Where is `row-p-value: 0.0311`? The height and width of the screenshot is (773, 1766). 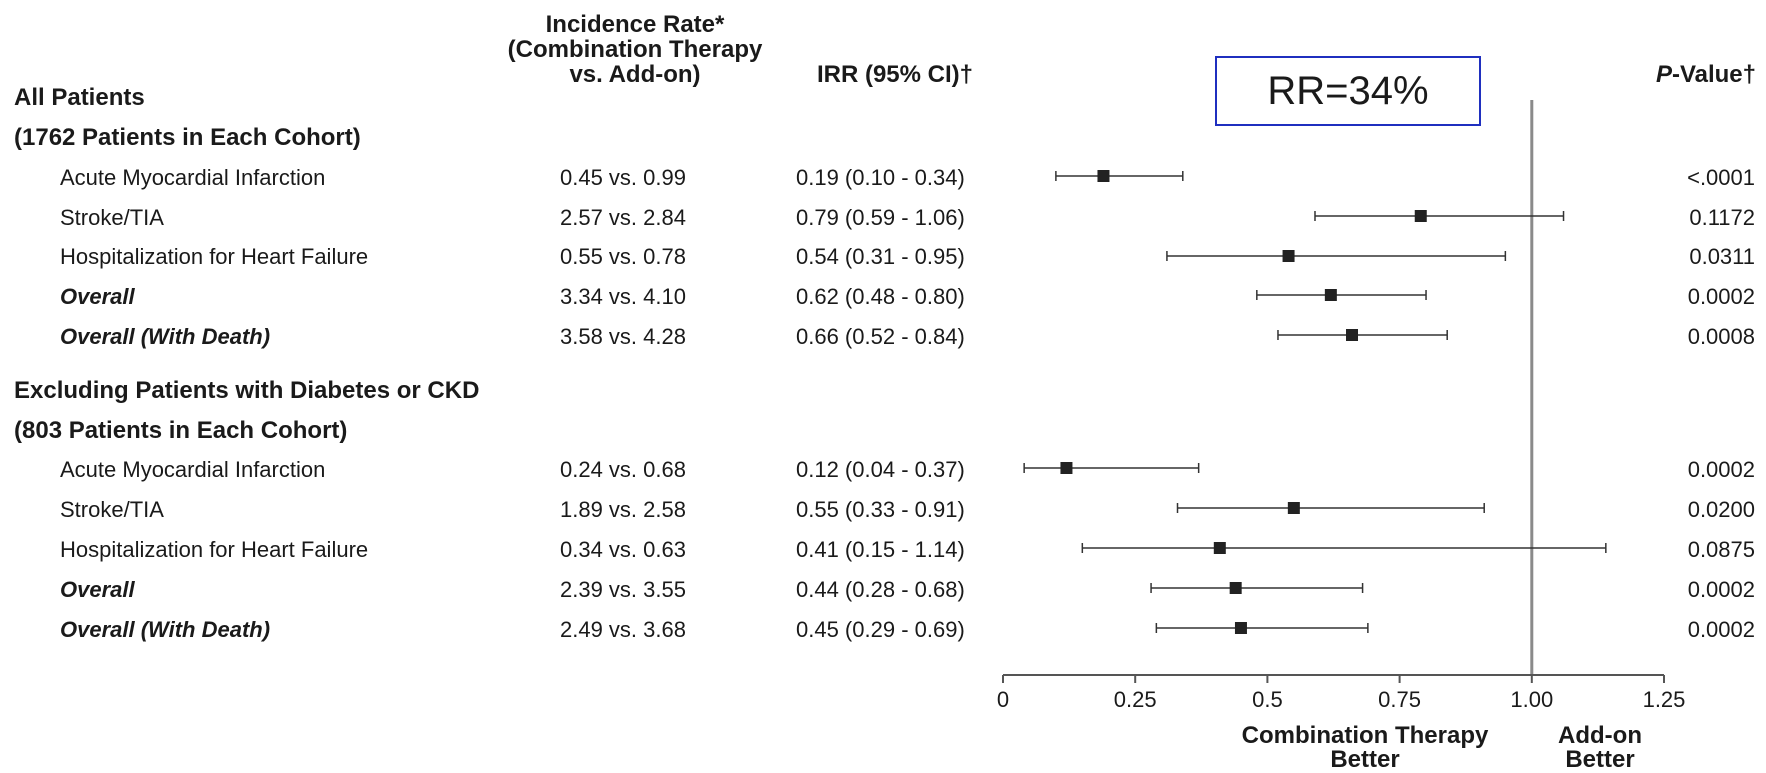
row-p-value: 0.0311 is located at coordinates (1722, 256).